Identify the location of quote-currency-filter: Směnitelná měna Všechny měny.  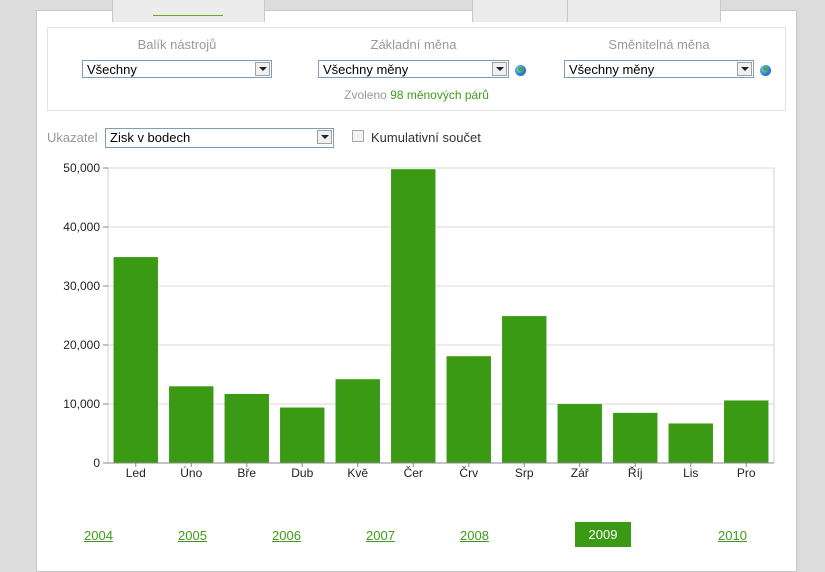
(659, 57).